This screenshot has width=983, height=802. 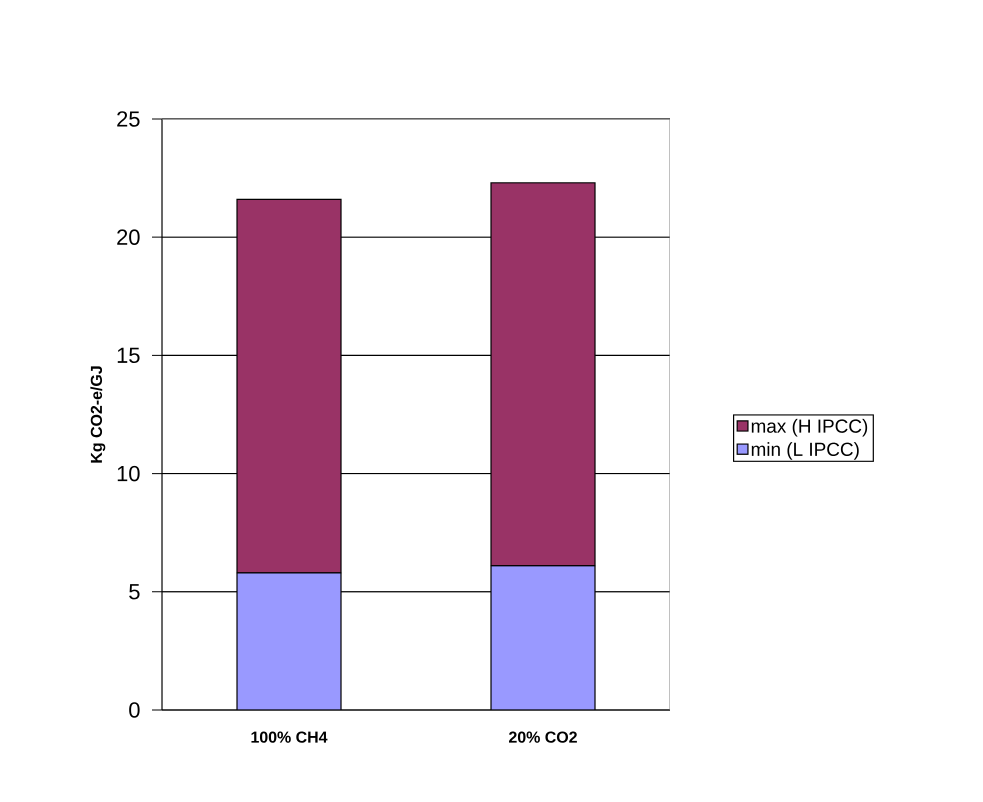 I want to click on x-tick-label: 100% CH4, so click(x=289, y=737).